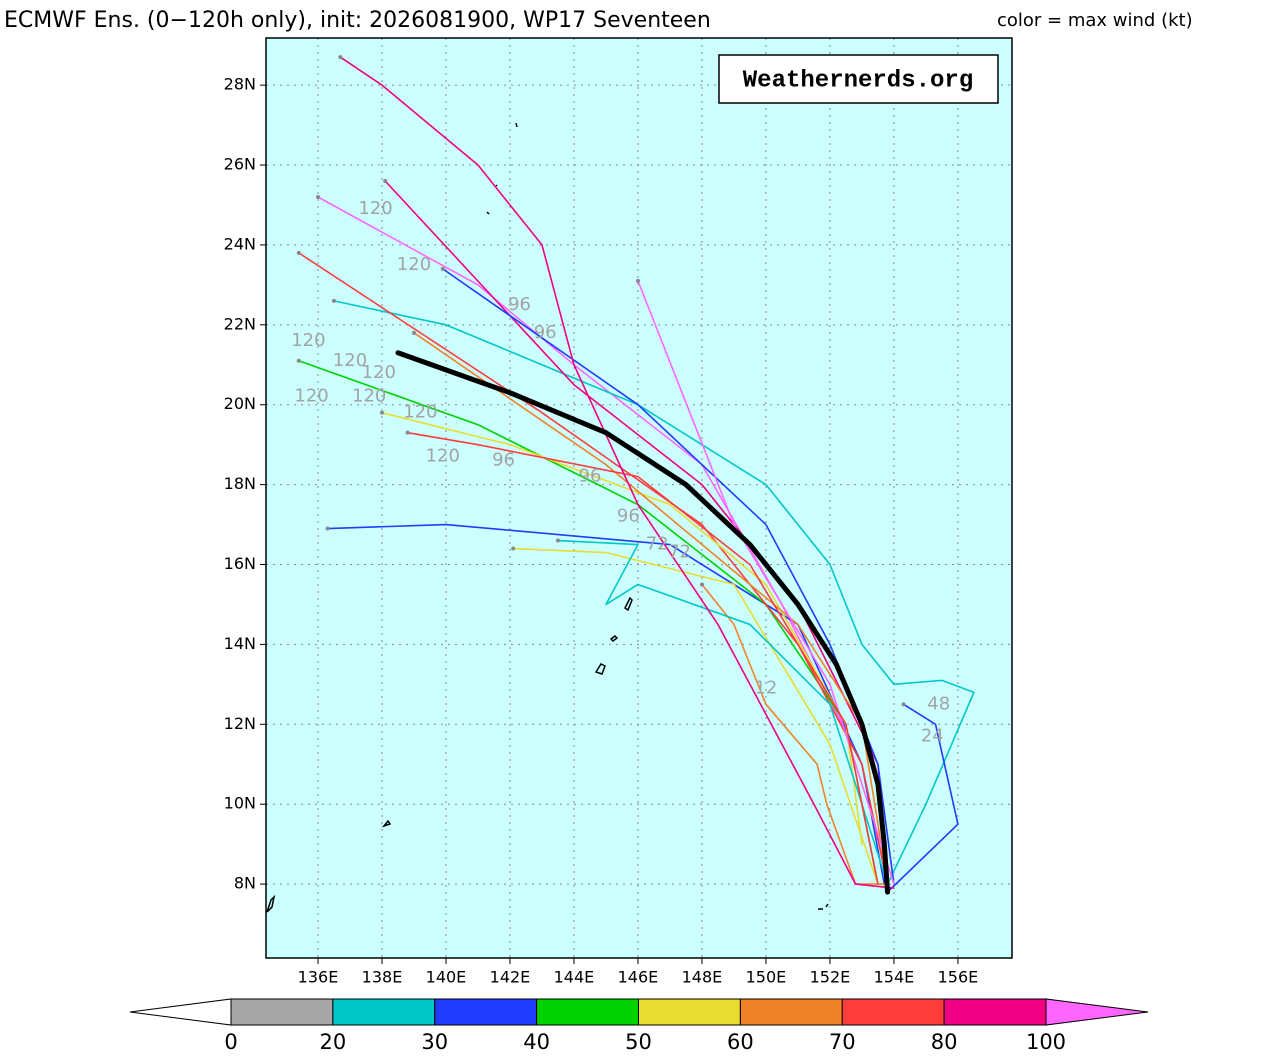  Describe the element at coordinates (333, 1042) in the screenshot. I see `colorbar-tick-label: 20` at that location.